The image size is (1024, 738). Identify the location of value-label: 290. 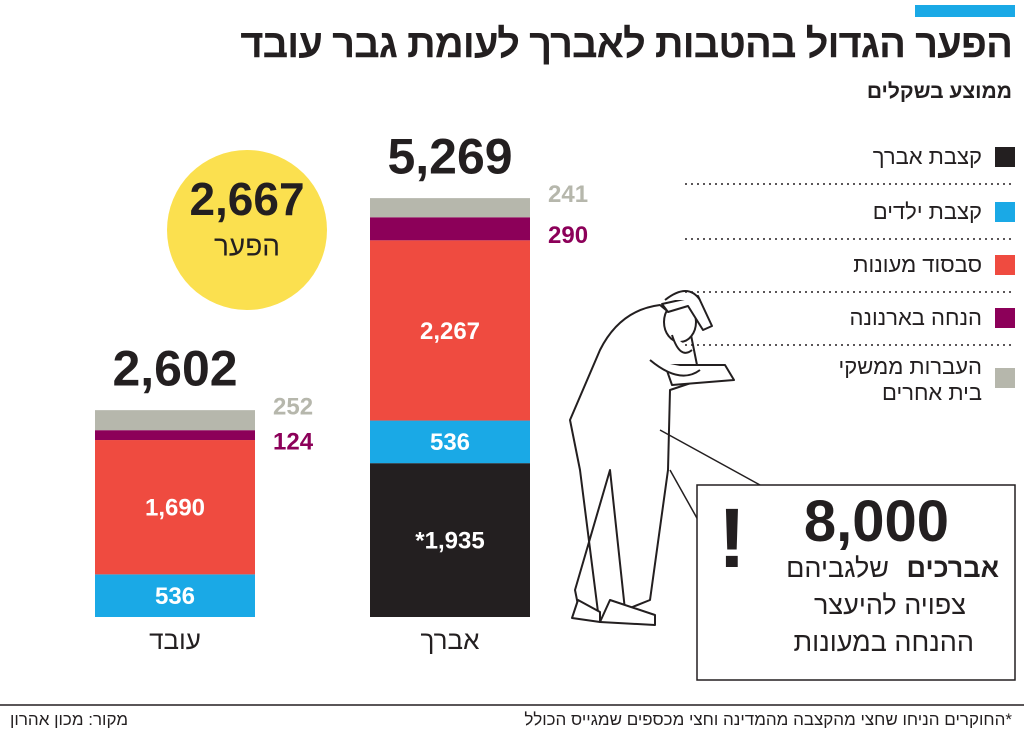
(568, 235).